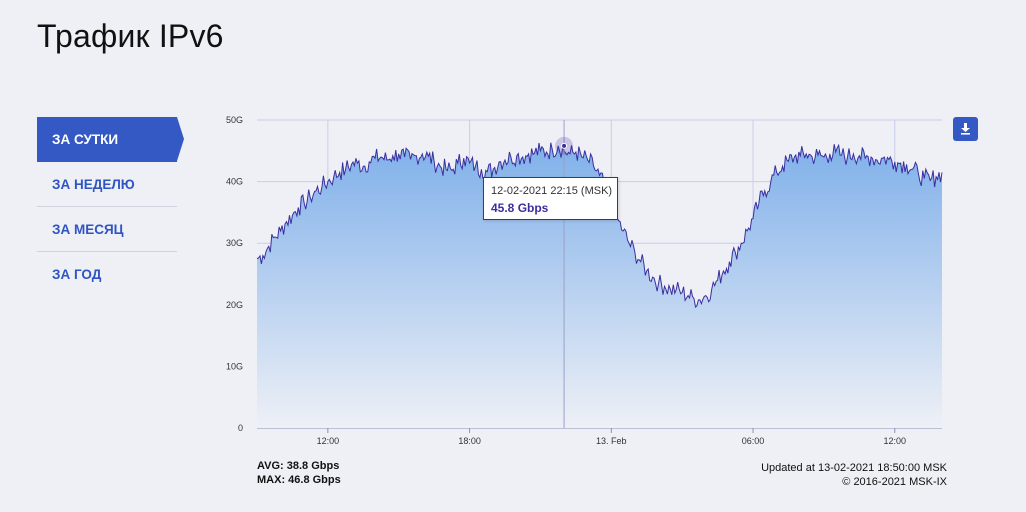 The width and height of the screenshot is (1026, 512). Describe the element at coordinates (611, 441) in the screenshot. I see `x-tick-label: 13. Feb` at that location.